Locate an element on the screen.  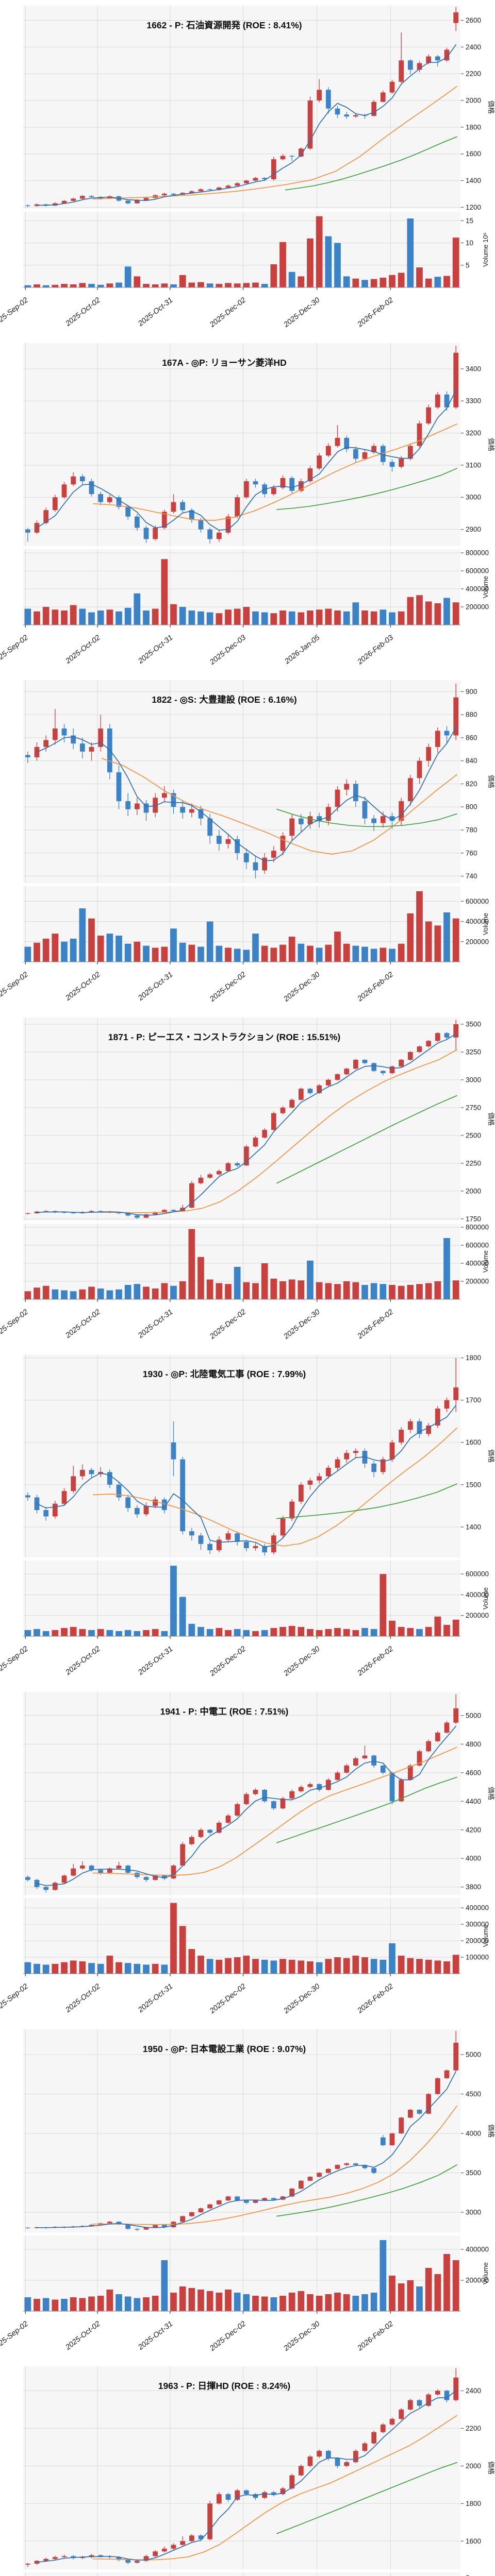
volume-tick-label: 15 is located at coordinates (470, 221).